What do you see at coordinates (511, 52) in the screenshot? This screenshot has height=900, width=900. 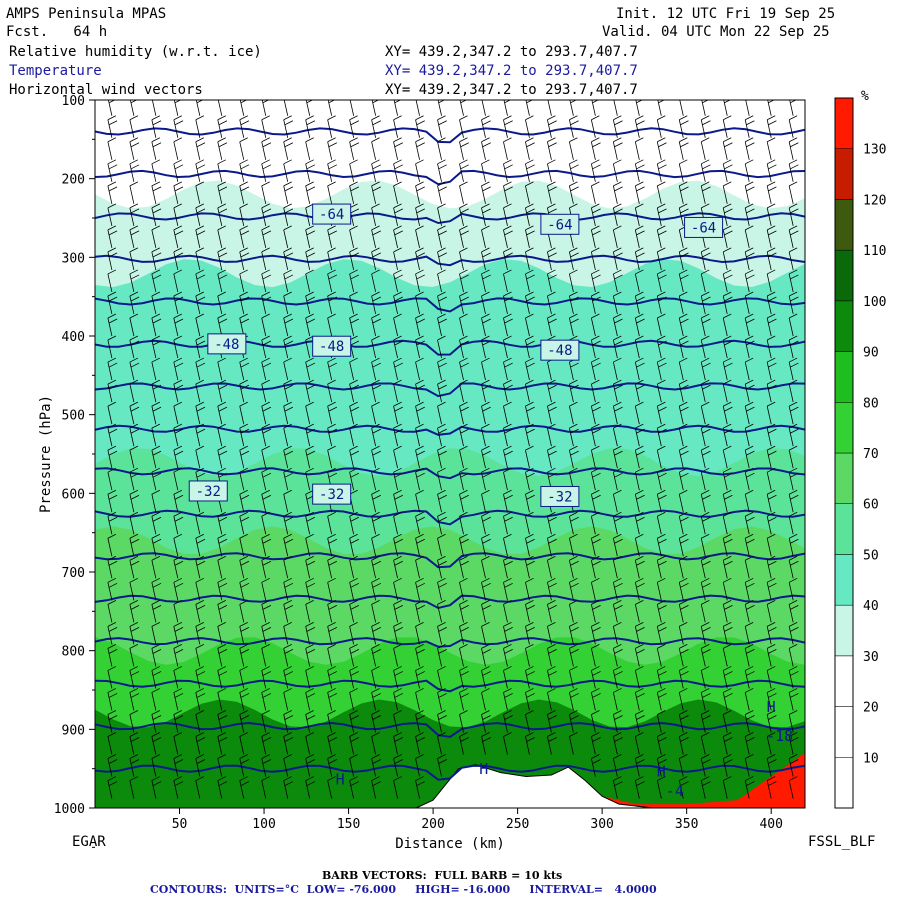 I see `xy-line-1: XY= 439.2,347.2 to 293.7,407.7` at bounding box center [511, 52].